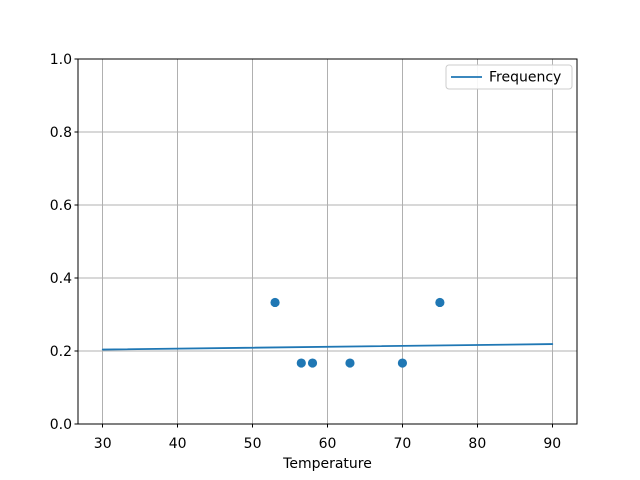 The image size is (640, 480). Describe the element at coordinates (327, 332) in the screenshot. I see `plot-series` at that location.